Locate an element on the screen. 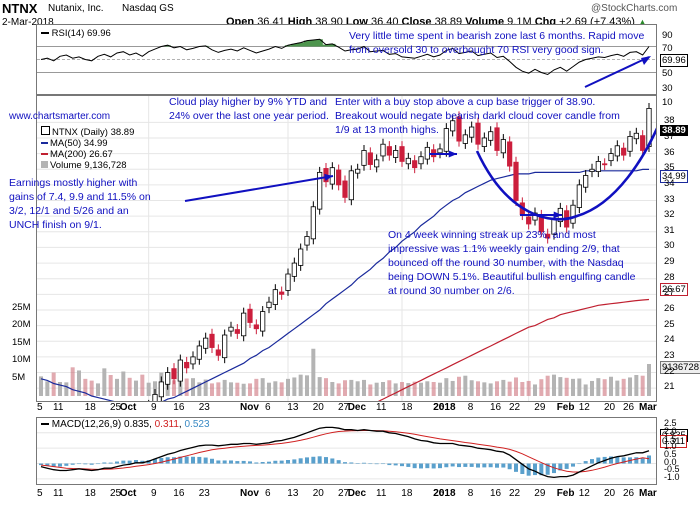  x-price-tick-6: 6 is located at coordinates (268, 407).